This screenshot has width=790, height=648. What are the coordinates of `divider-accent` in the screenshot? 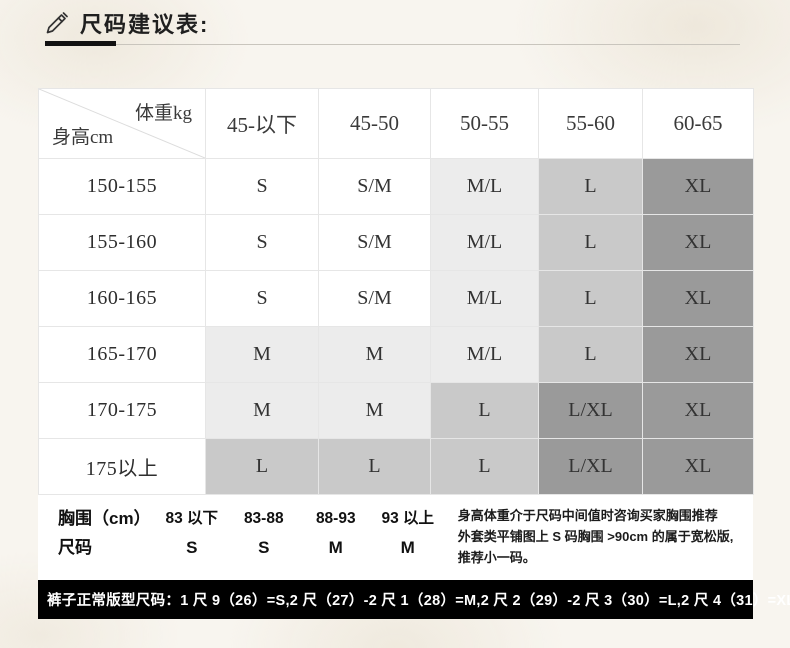 It's located at (80, 43).